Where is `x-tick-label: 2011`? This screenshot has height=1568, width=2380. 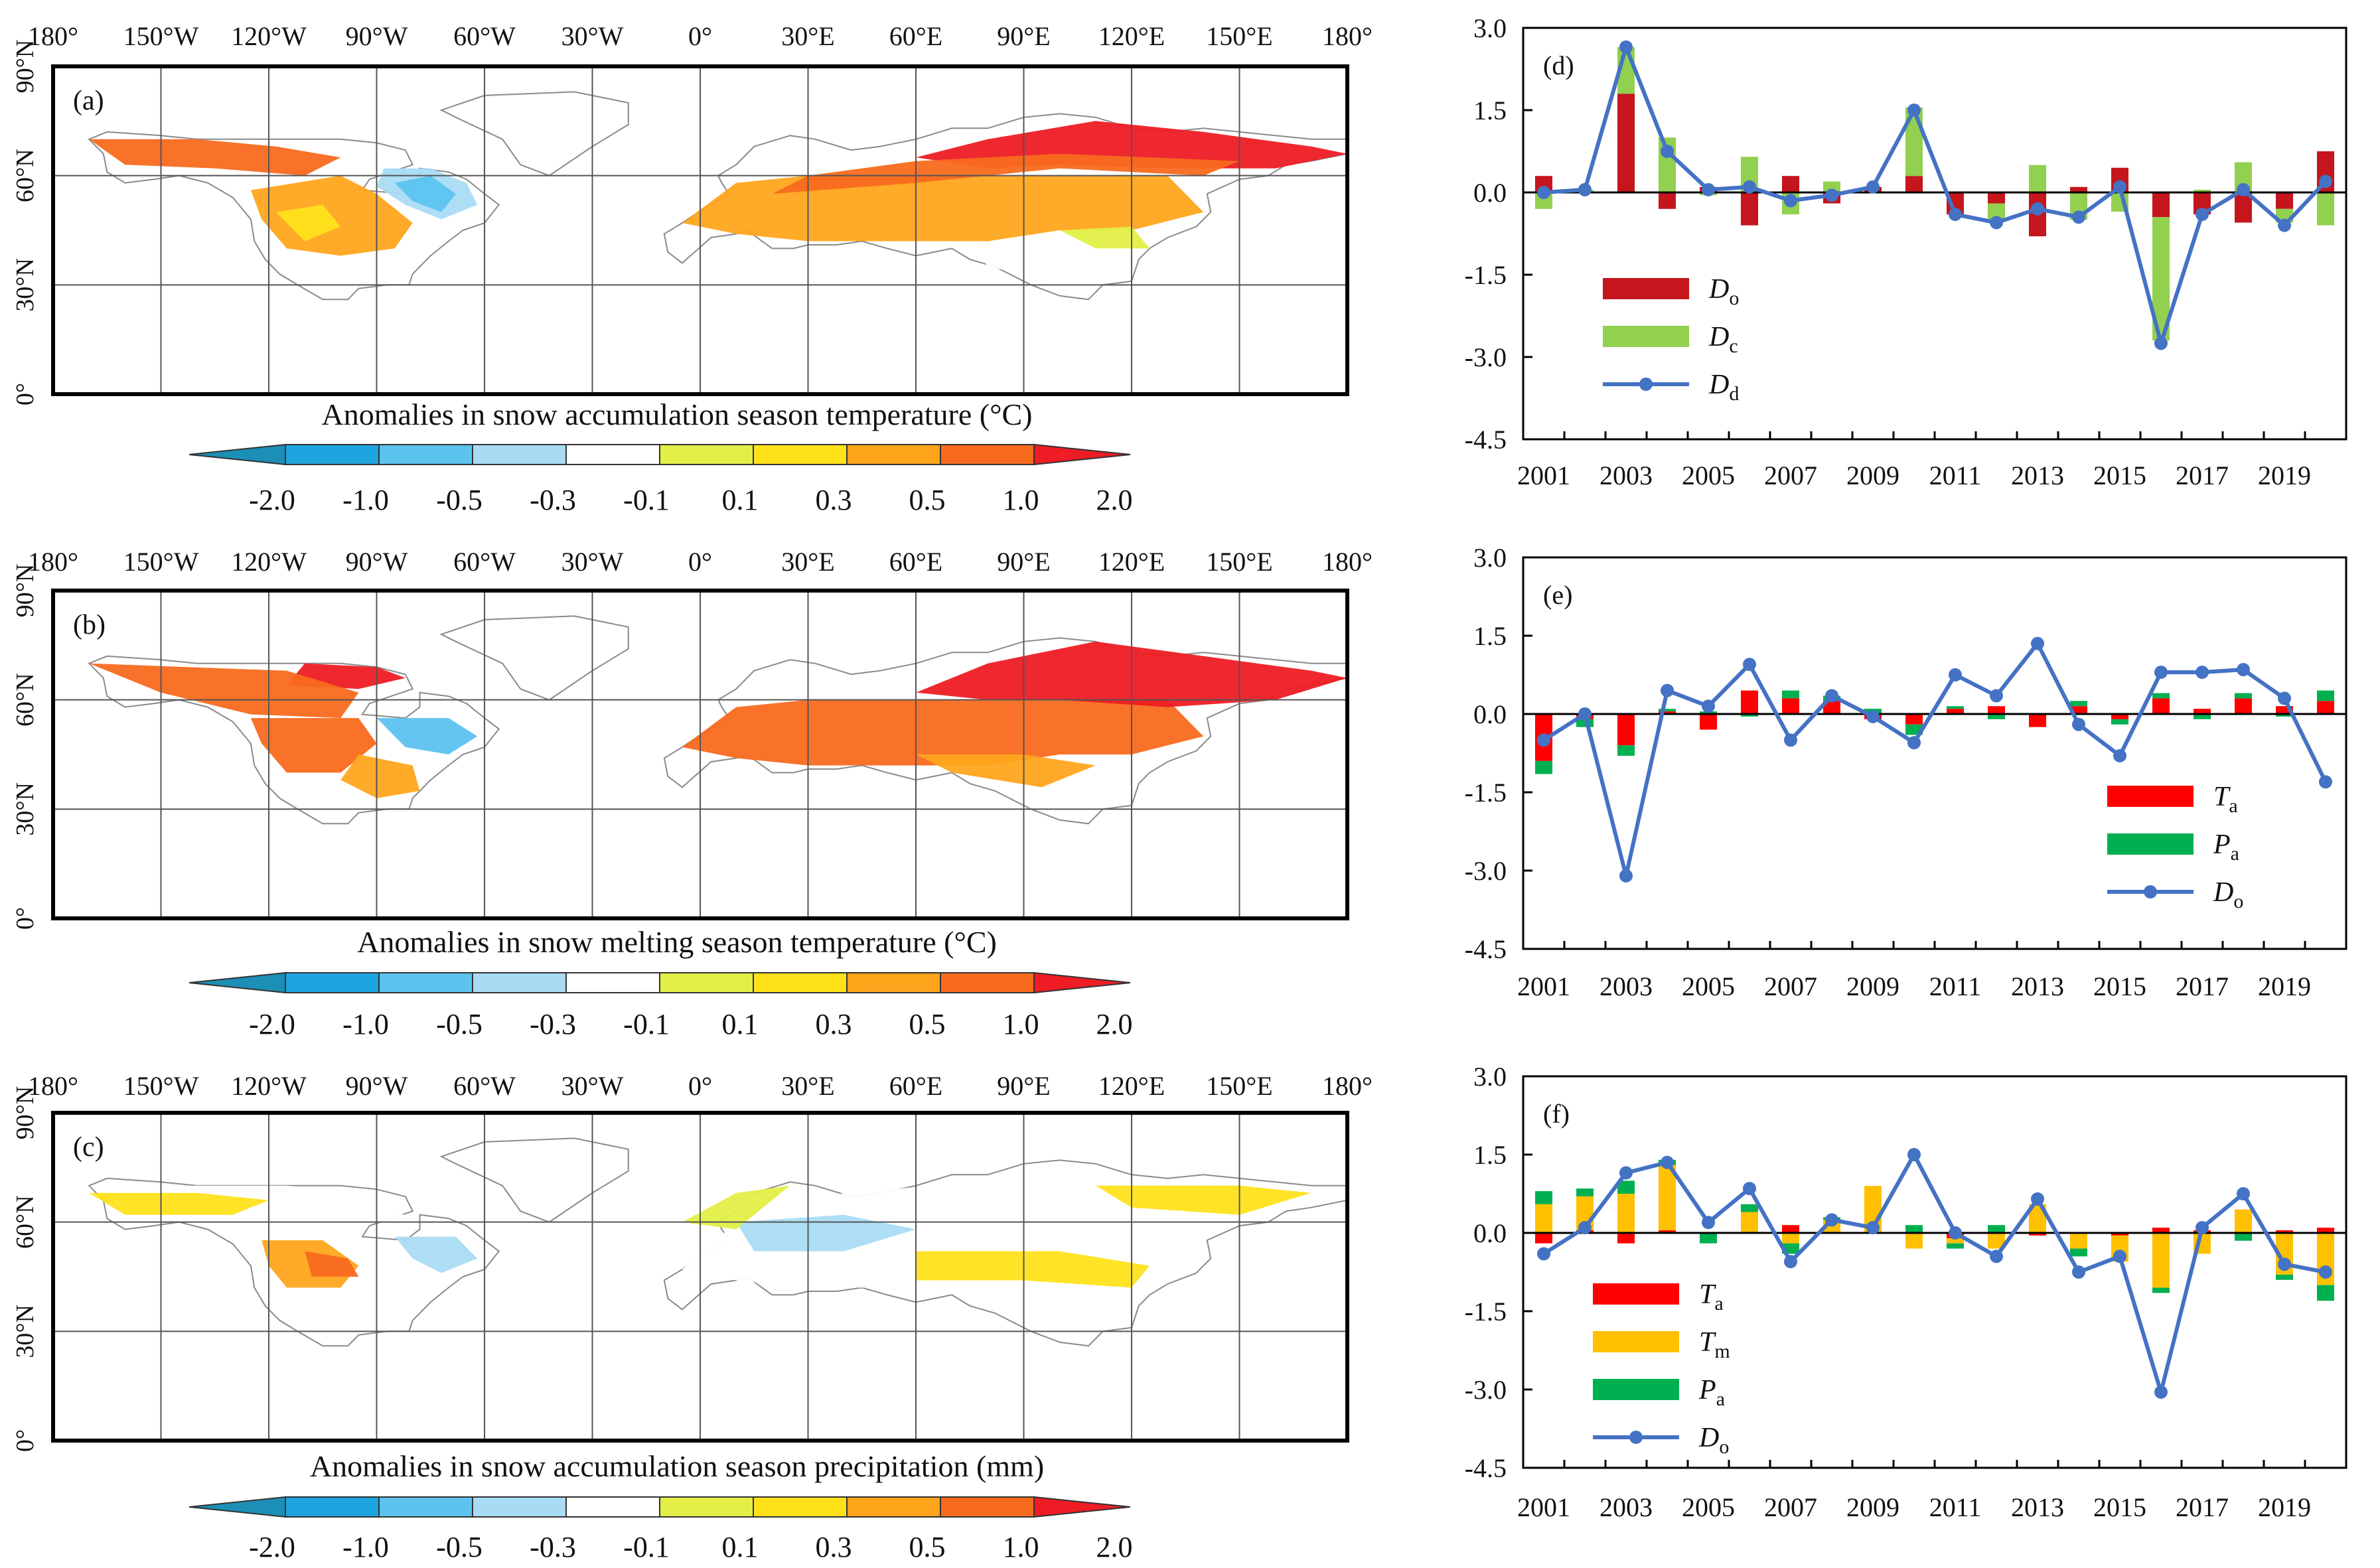
x-tick-label: 2011 is located at coordinates (1956, 1507).